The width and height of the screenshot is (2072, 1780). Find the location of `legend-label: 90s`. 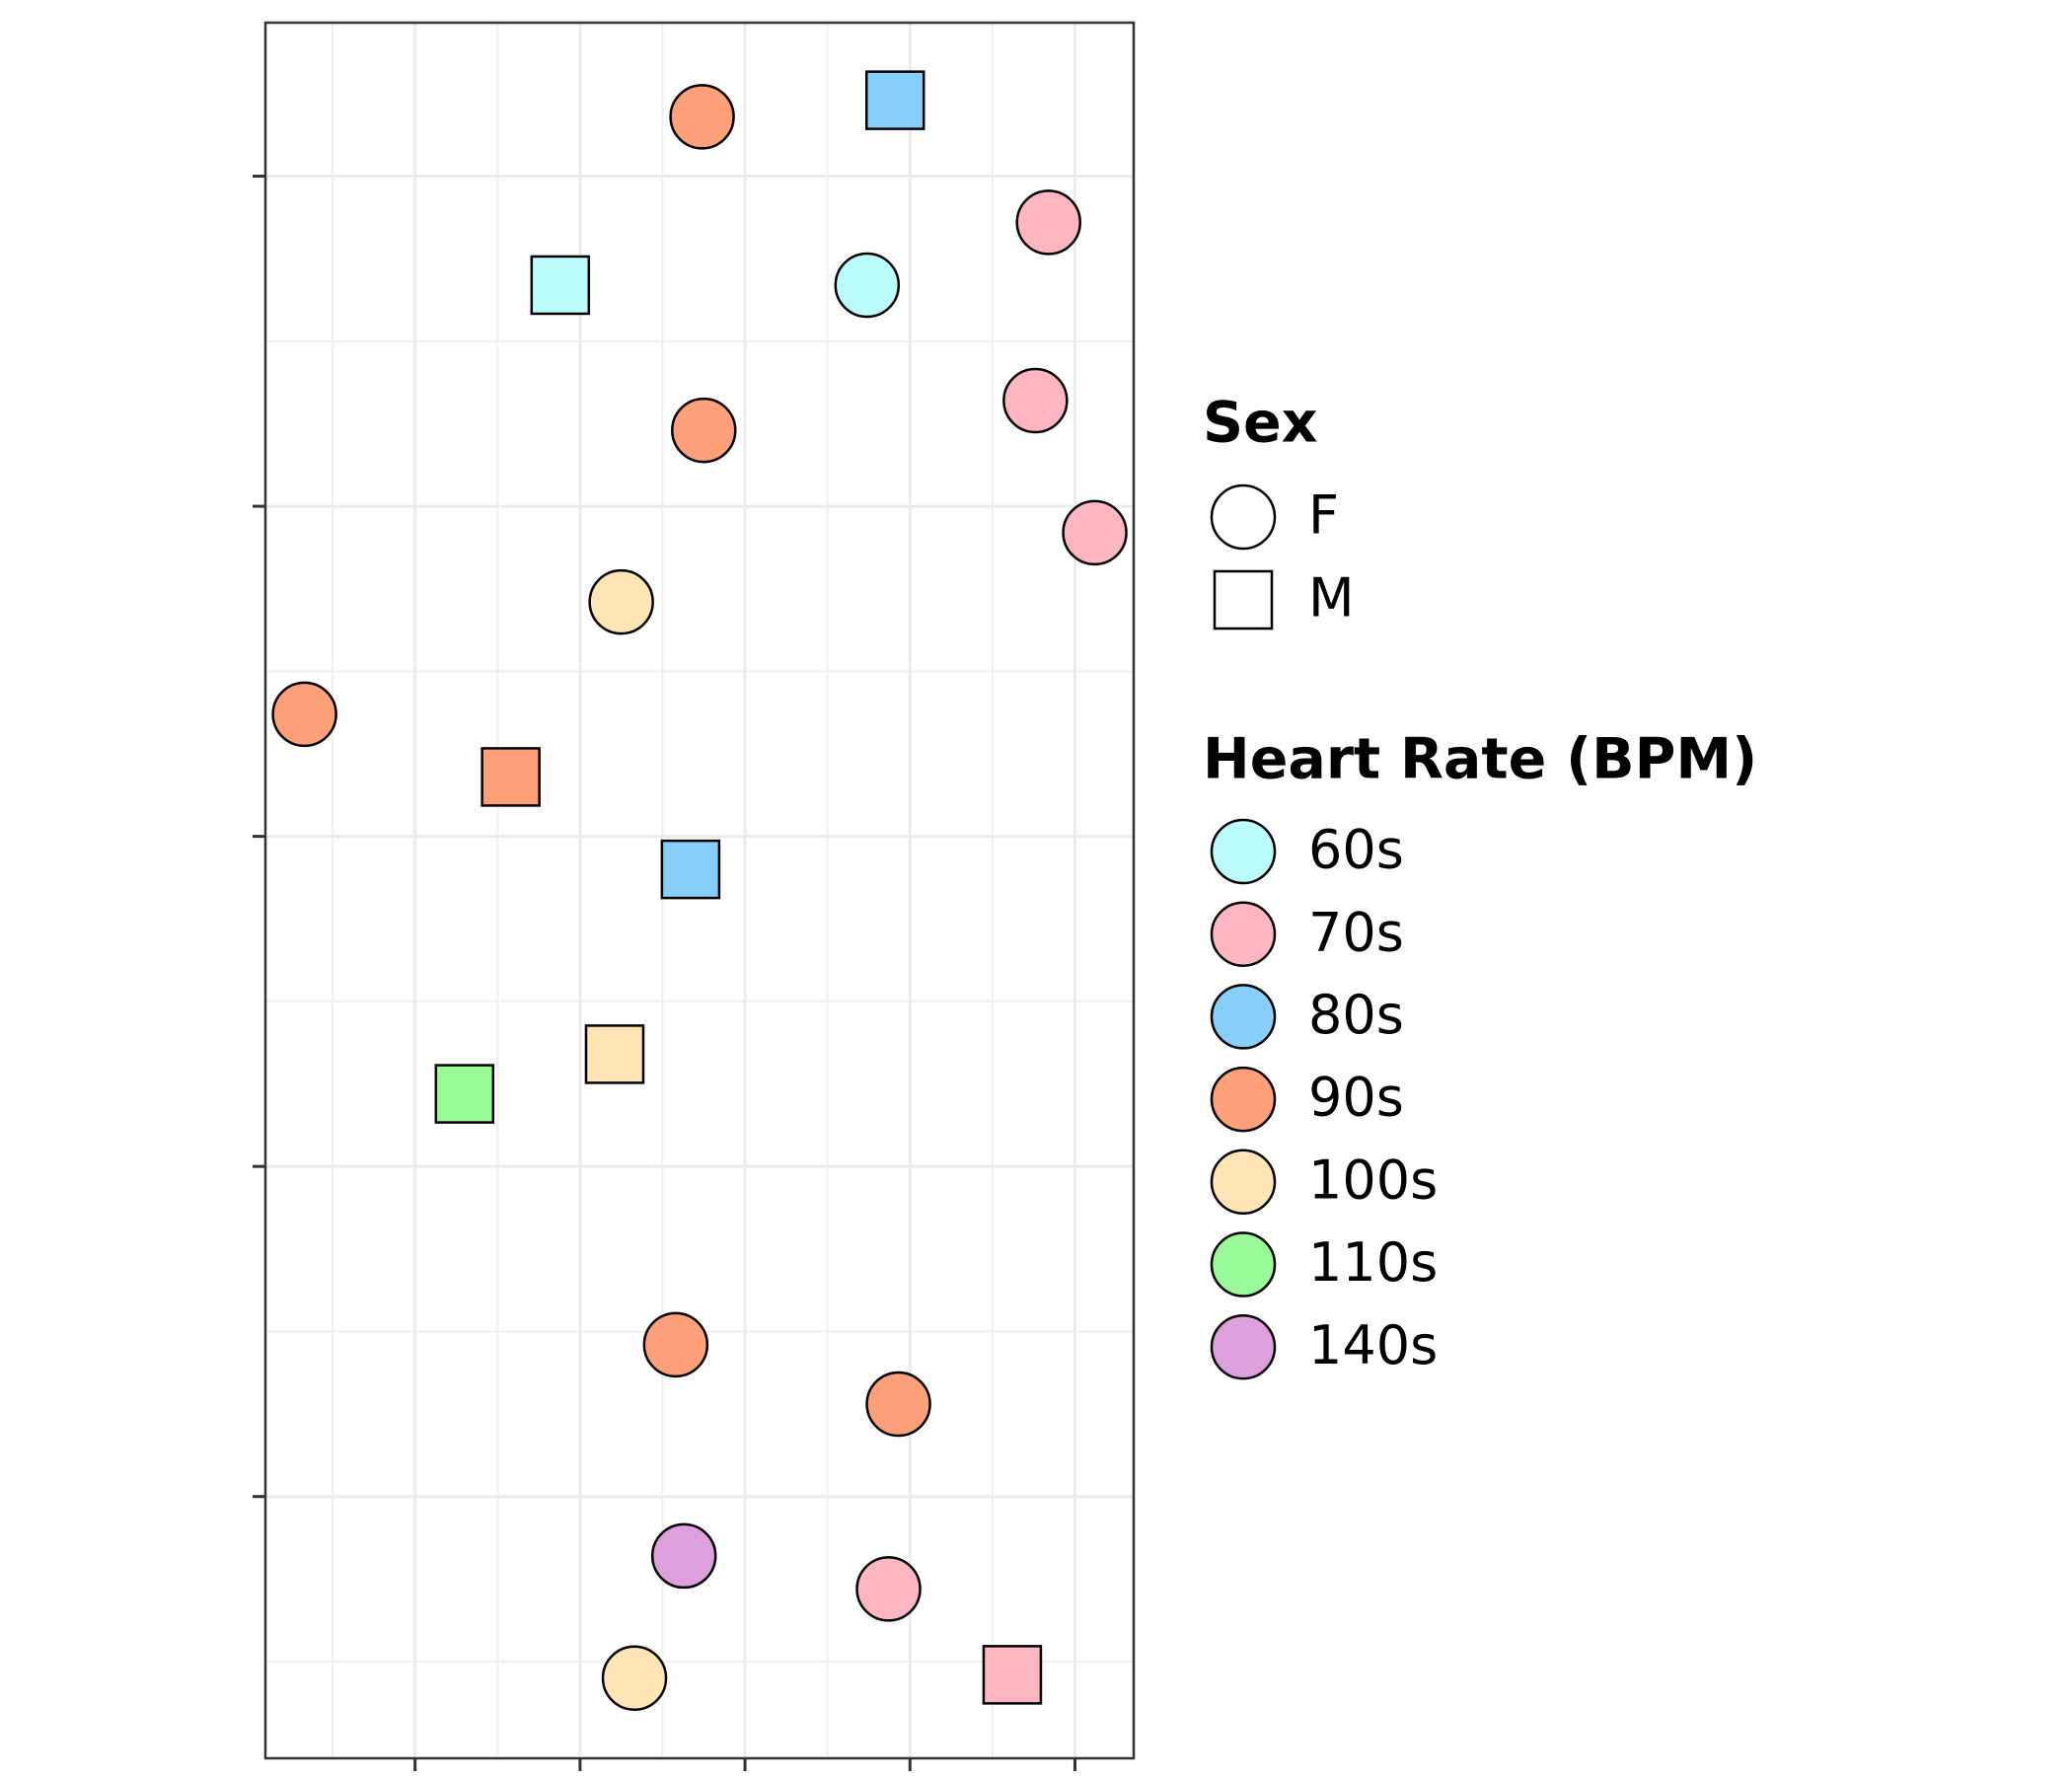

legend-label: 90s is located at coordinates (1356, 1098).